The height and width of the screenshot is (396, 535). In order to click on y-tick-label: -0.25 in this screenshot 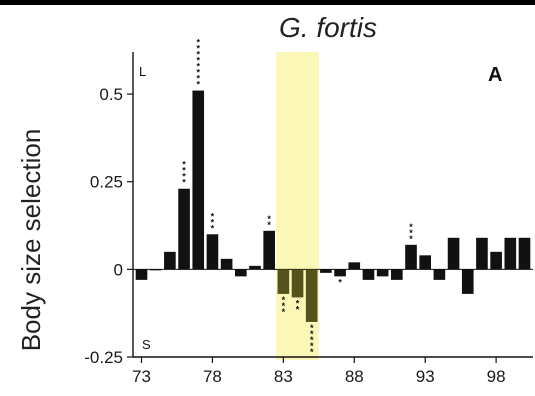, I will do `click(103, 357)`.